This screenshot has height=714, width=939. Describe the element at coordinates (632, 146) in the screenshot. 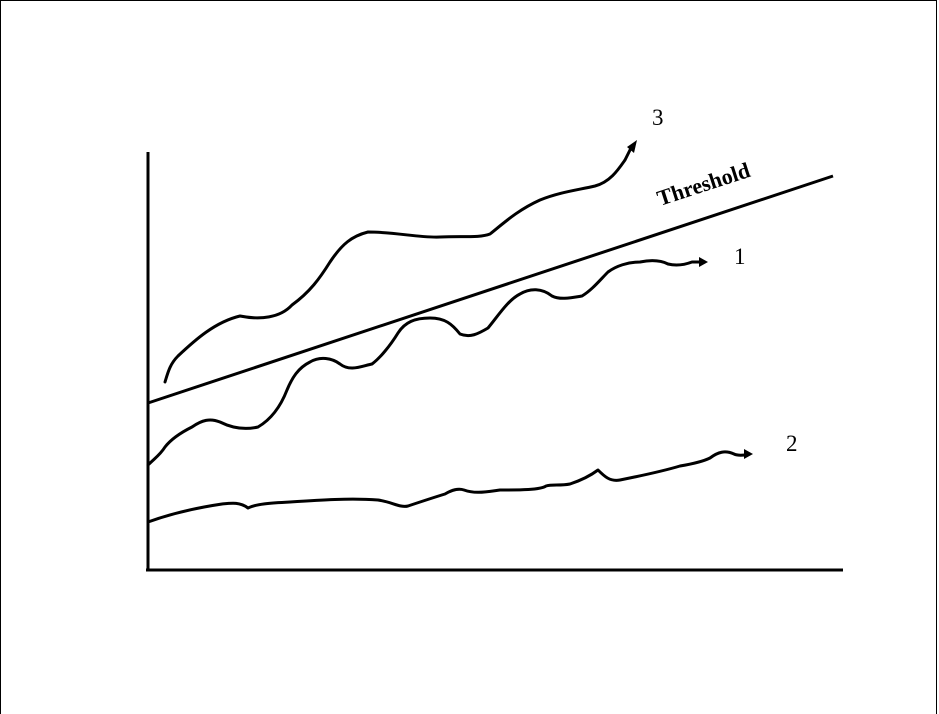

I see `curve-3-arrowhead` at that location.